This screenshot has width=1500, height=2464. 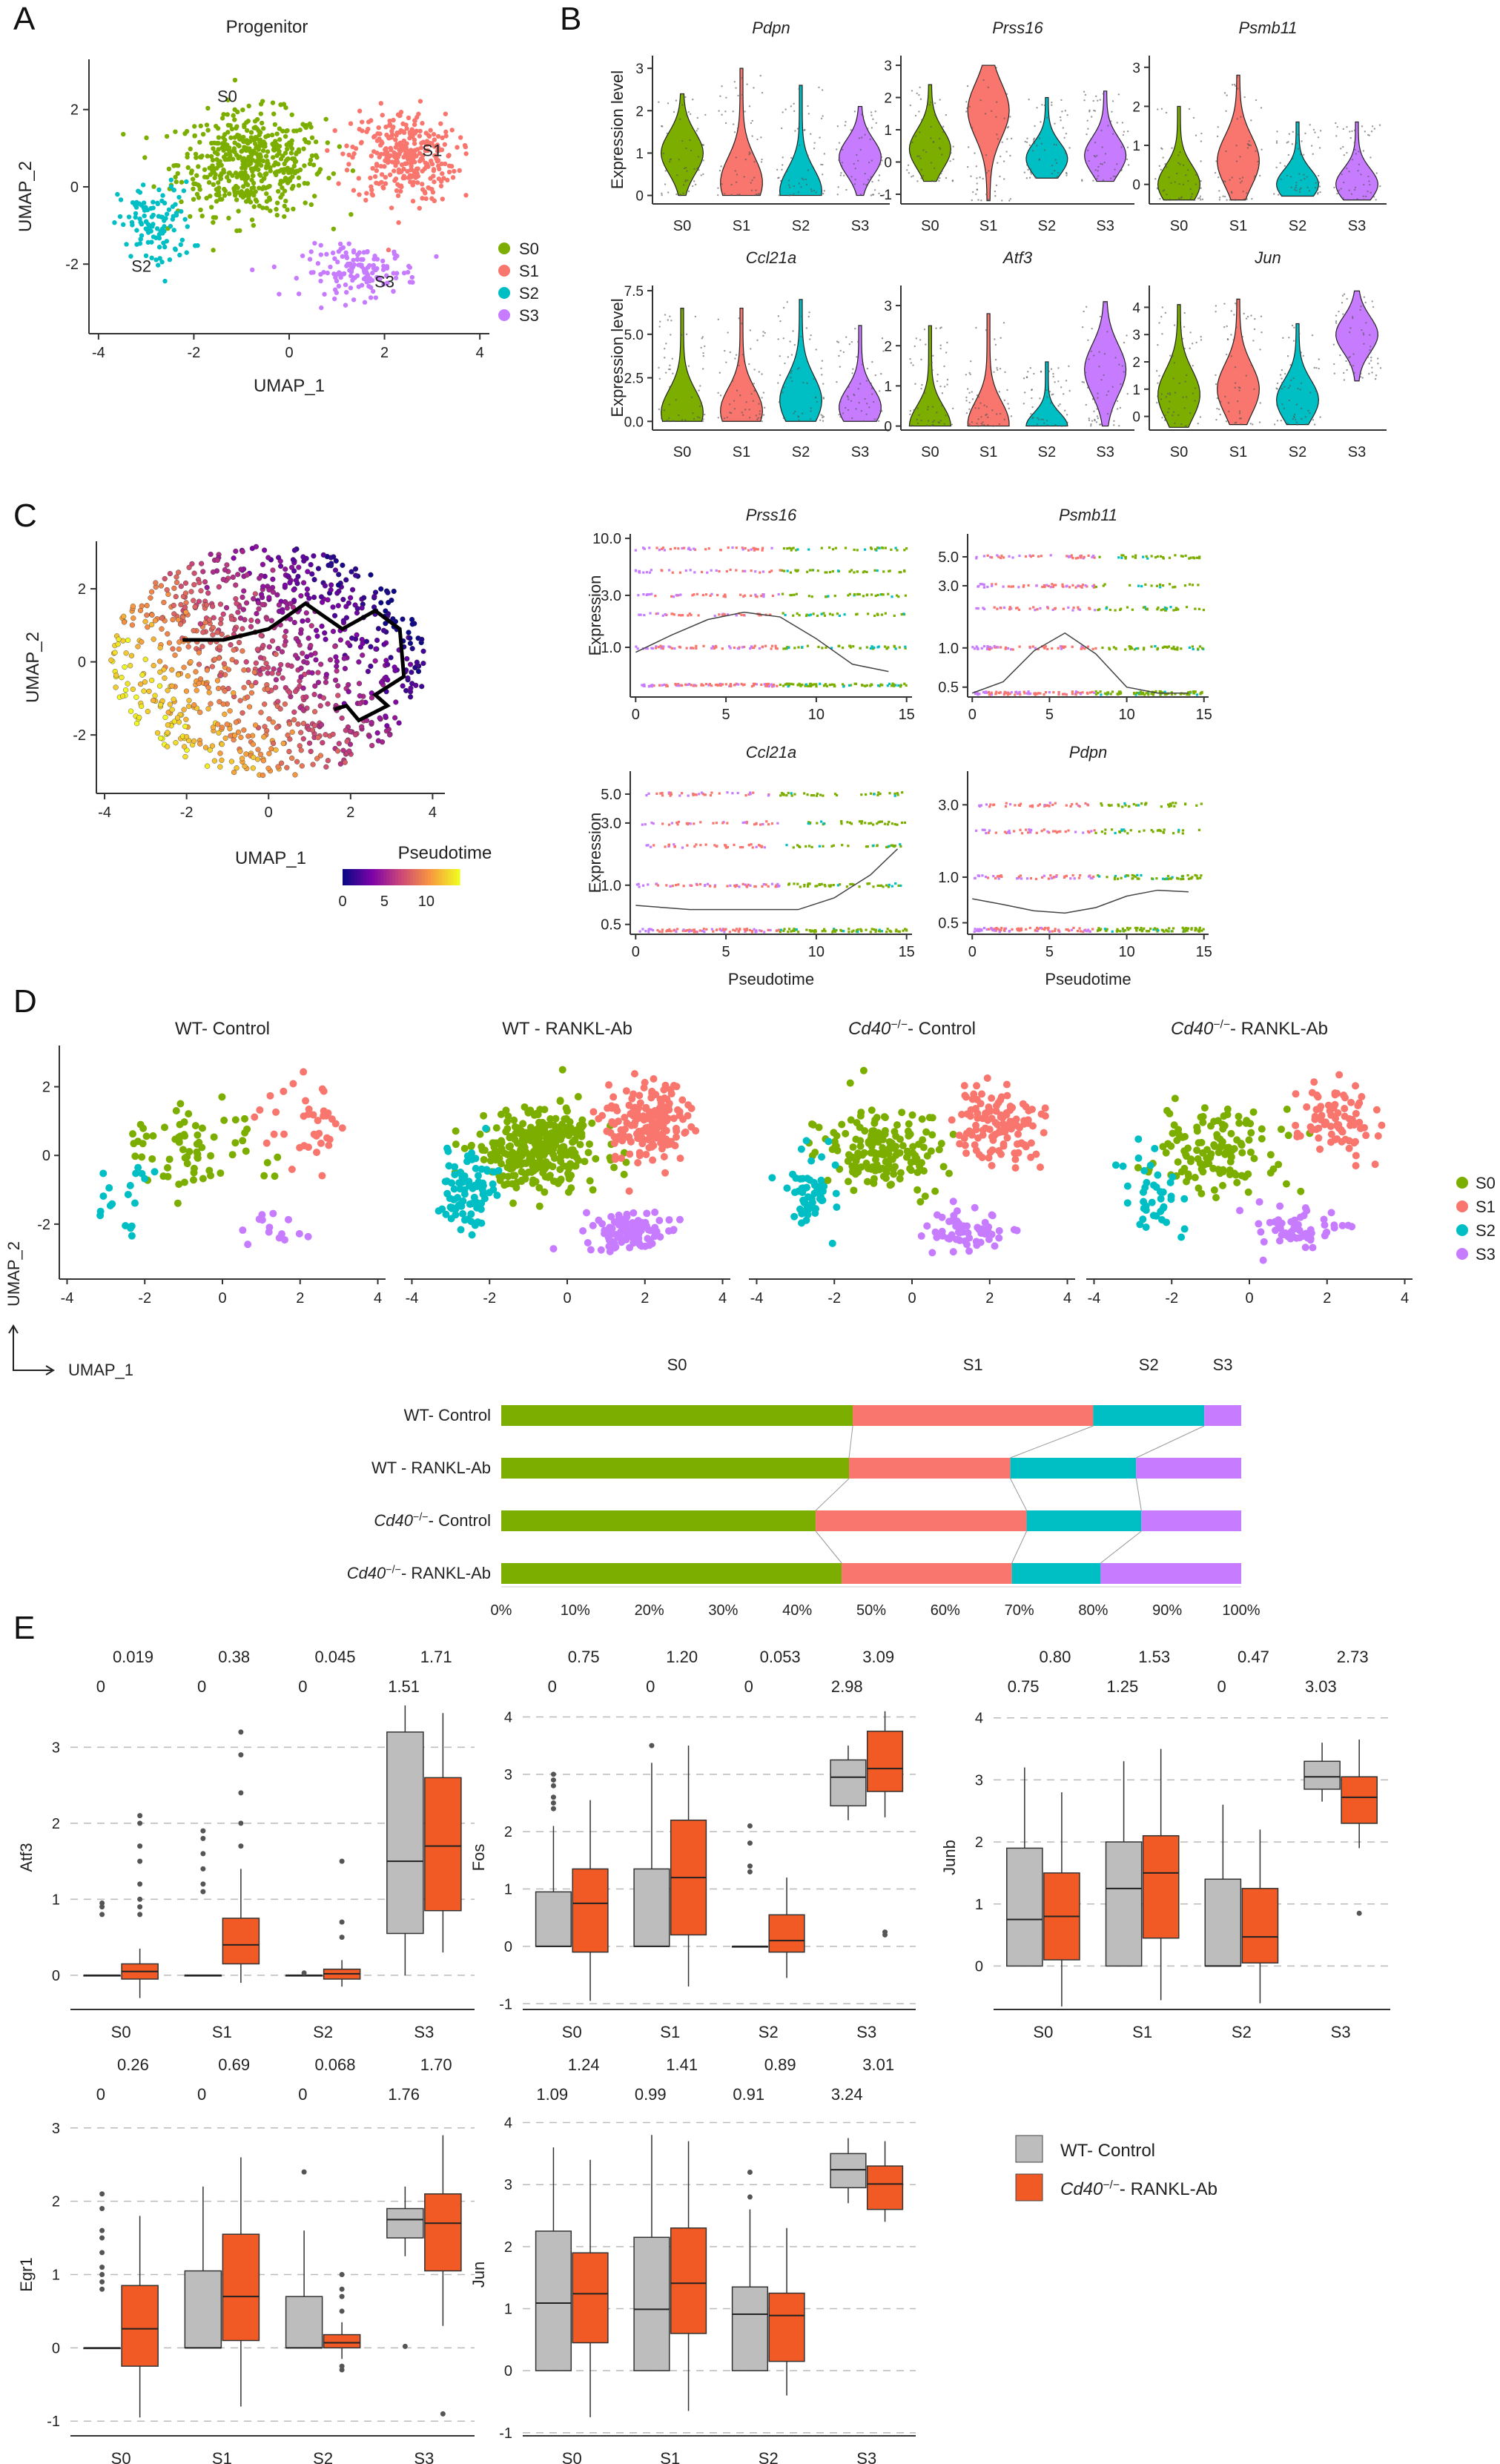 What do you see at coordinates (1018, 28) in the screenshot?
I see `gene-title: Prss16` at bounding box center [1018, 28].